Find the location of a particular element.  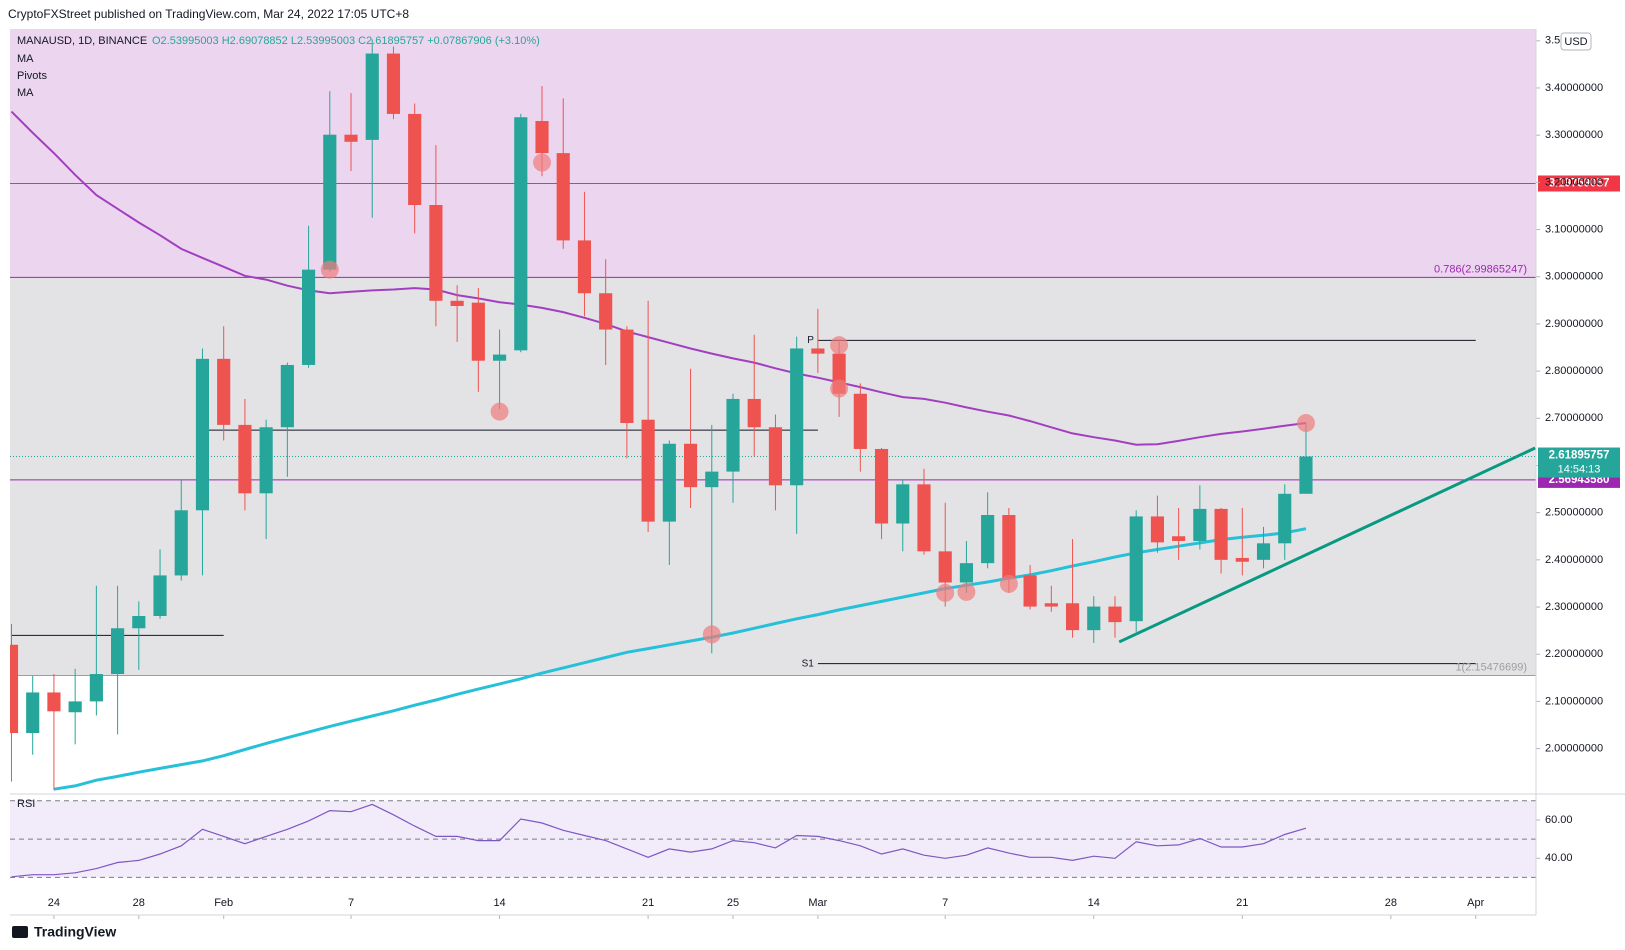

y-tick-label: 2.30000000 is located at coordinates (1574, 607).